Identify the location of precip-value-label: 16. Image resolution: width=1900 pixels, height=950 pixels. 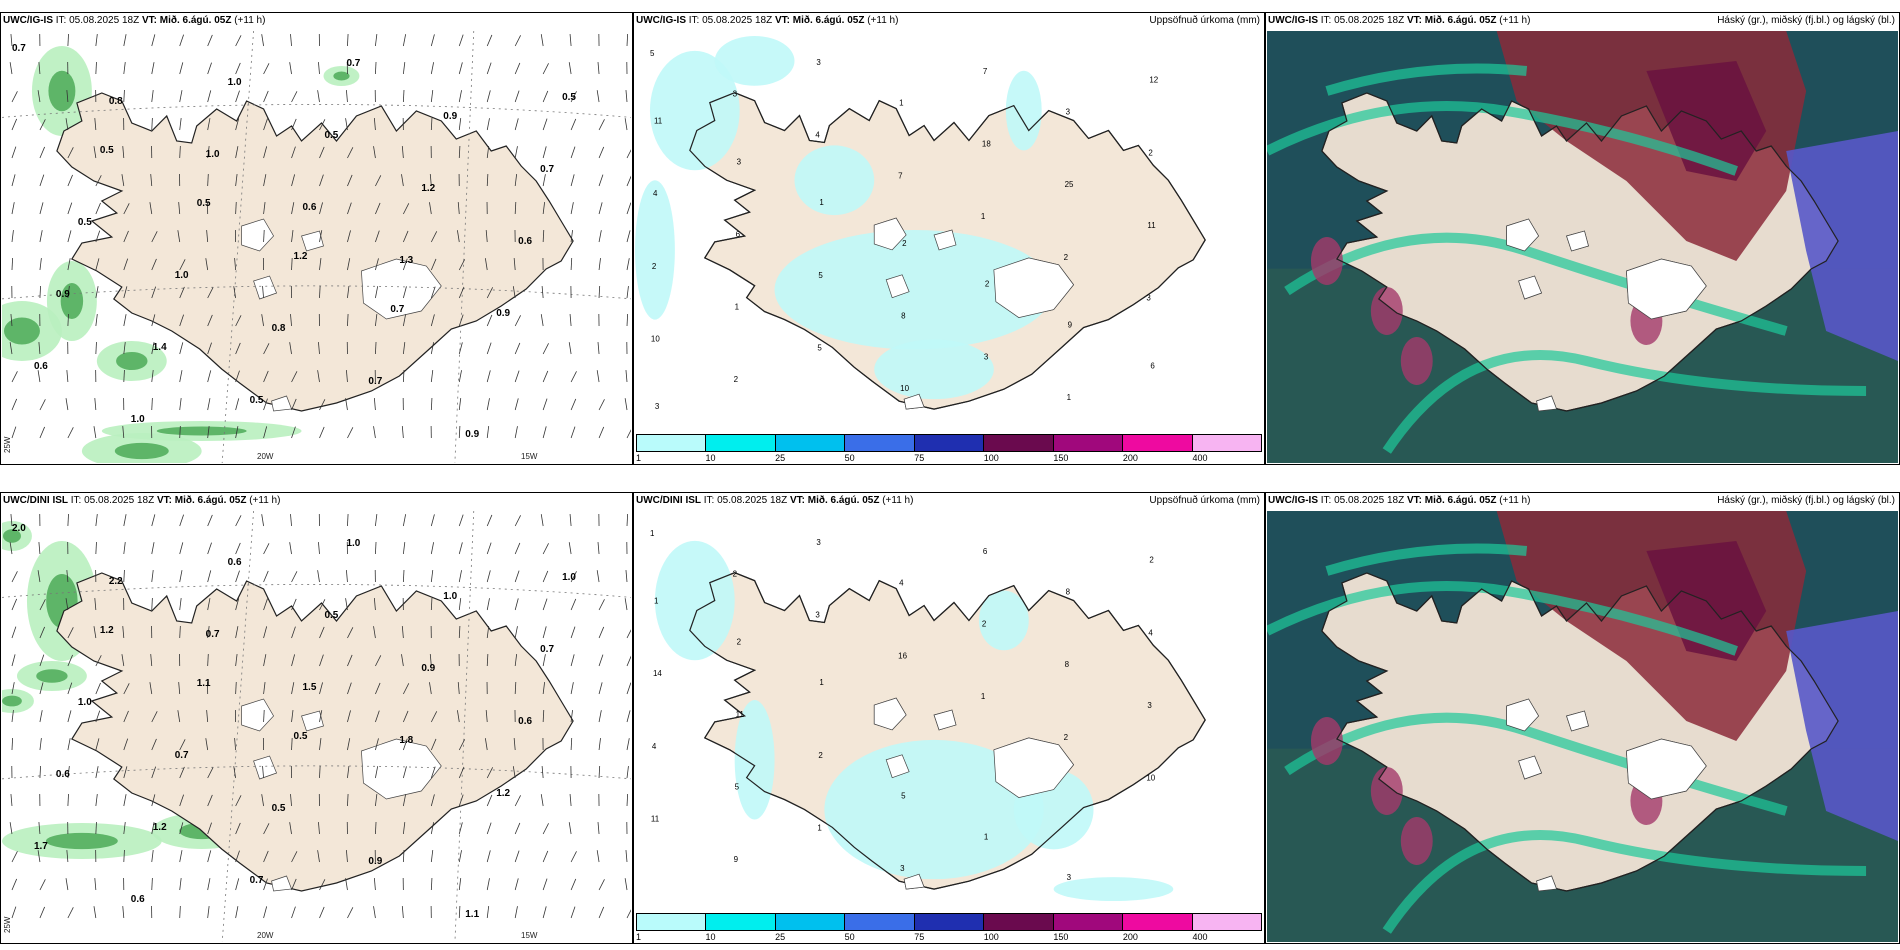
(902, 655).